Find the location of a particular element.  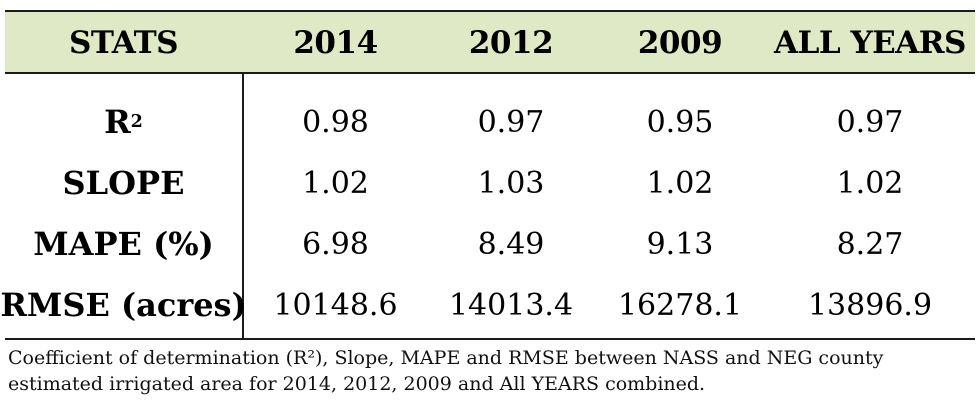

cell-slope-2012: 1.03 is located at coordinates (511, 183).